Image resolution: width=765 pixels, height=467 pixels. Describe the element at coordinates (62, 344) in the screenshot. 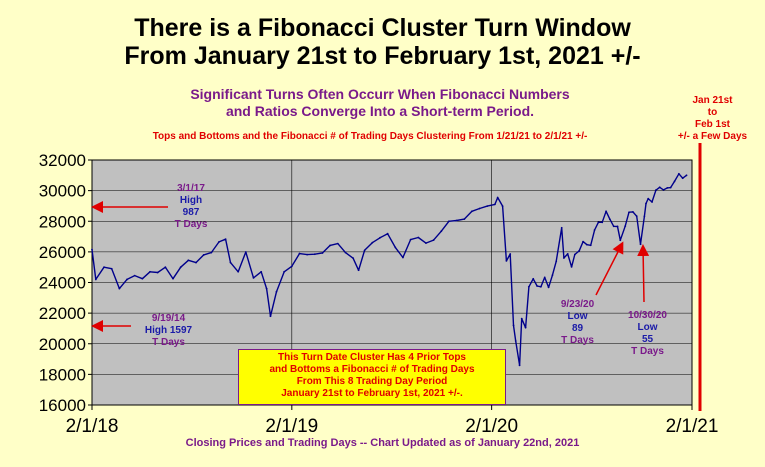

I see `y-tick-label: 20000` at that location.